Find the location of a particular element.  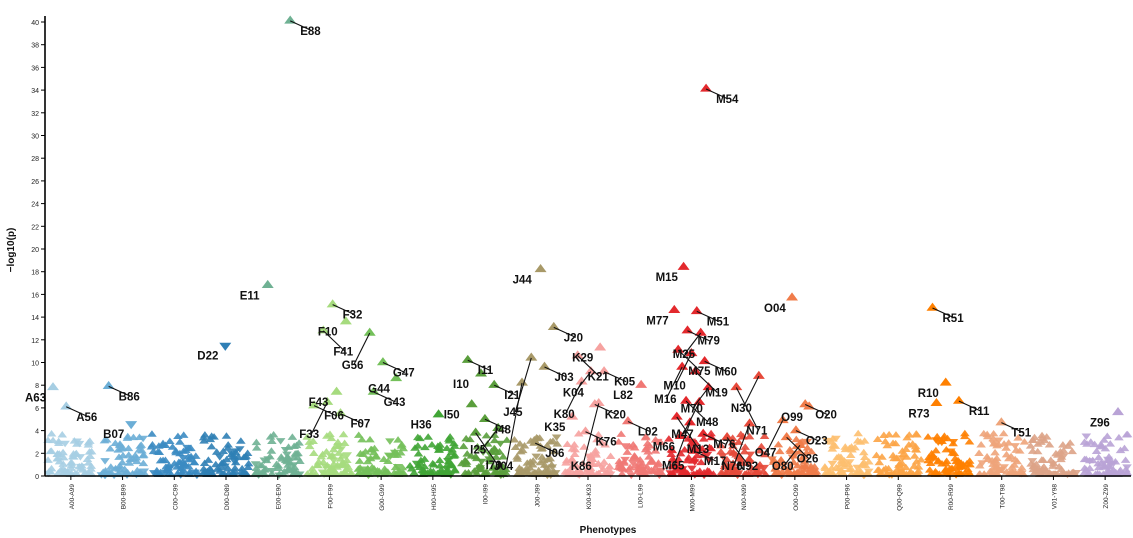

point-label-o20: O20 is located at coordinates (826, 415).